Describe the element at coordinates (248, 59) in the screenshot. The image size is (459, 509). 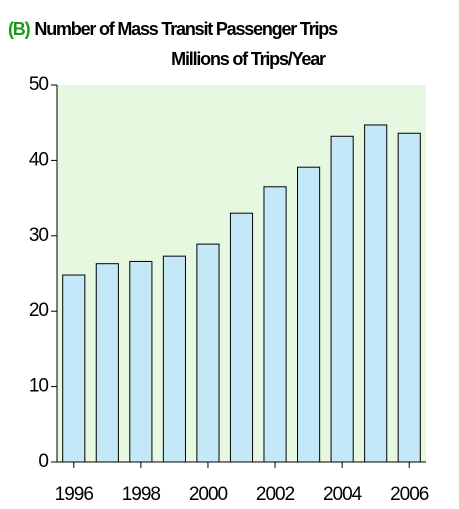
I see `chart-subtitle: Millions of Trips/Year` at that location.